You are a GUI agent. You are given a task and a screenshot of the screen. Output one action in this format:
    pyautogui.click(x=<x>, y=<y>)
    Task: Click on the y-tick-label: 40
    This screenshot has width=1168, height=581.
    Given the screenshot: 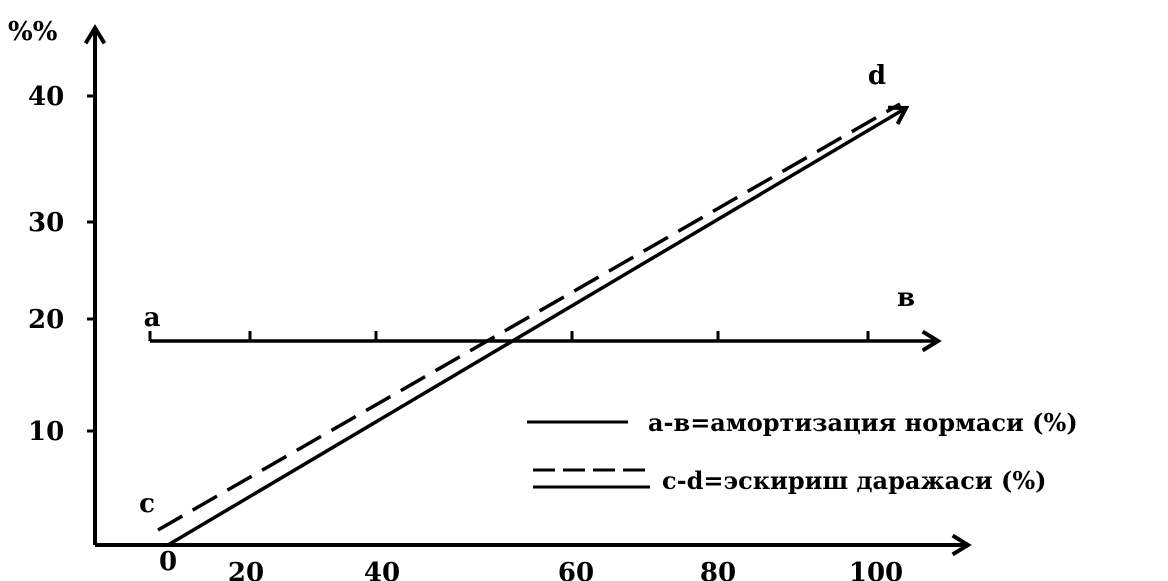 What is the action you would take?
    pyautogui.click(x=46, y=97)
    